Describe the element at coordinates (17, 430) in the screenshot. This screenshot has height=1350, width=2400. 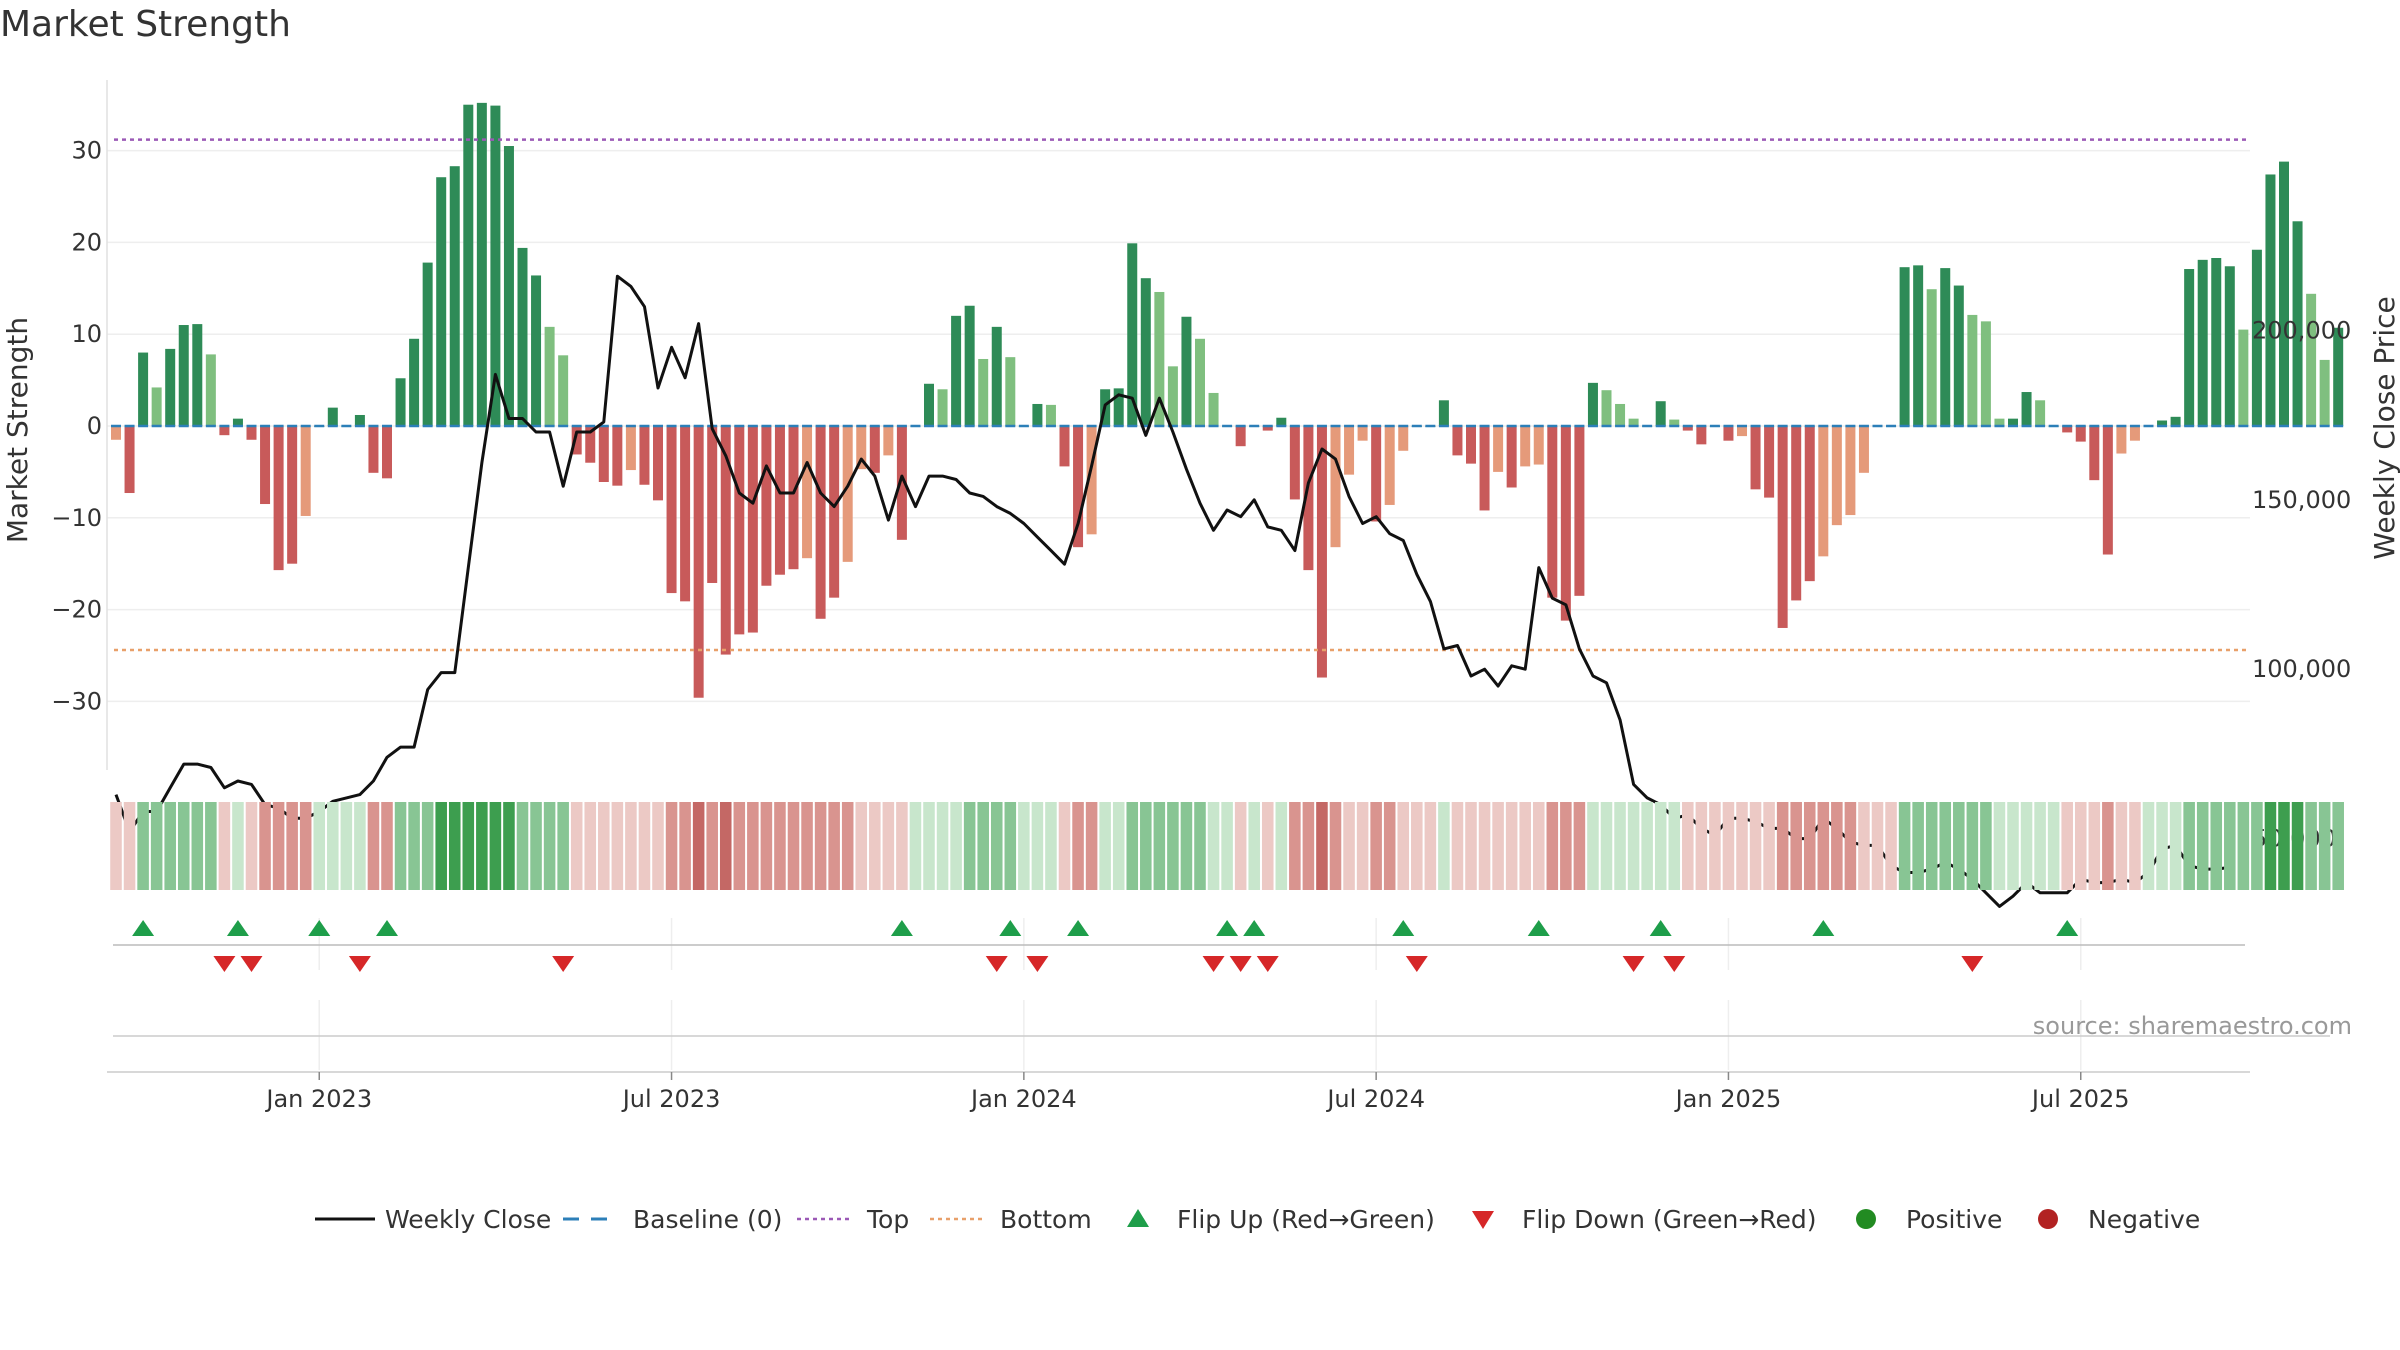
I see `y-axis-label: Market Strength` at that location.